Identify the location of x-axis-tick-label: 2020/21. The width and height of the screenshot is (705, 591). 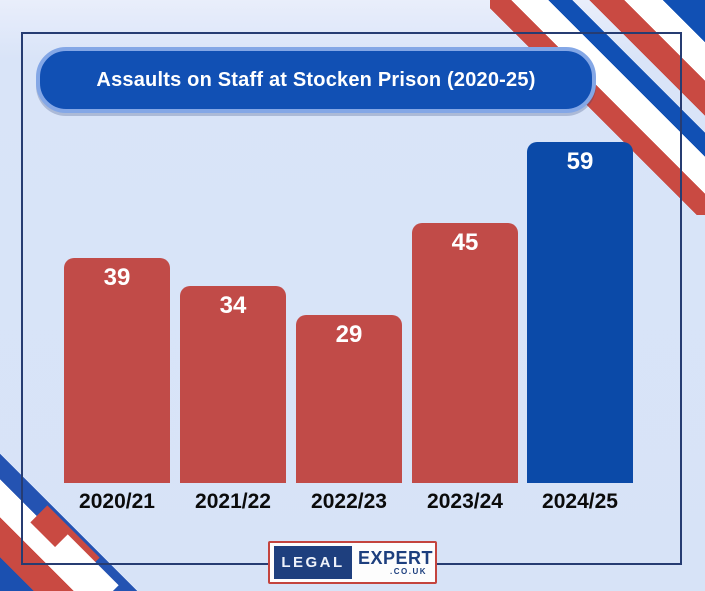
(117, 501).